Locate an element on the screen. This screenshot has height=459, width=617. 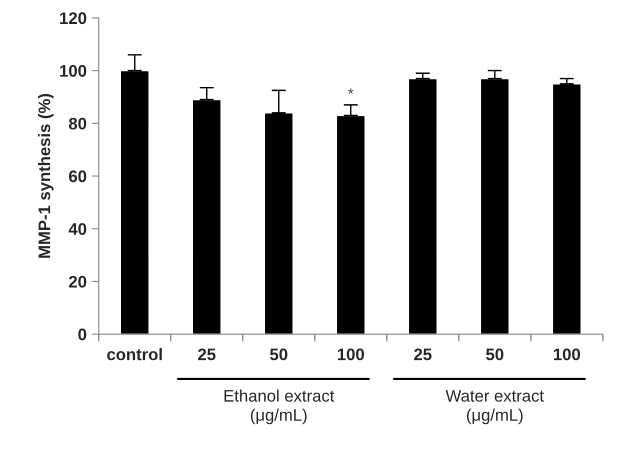
y-tick-label: 0 is located at coordinates (82, 334).